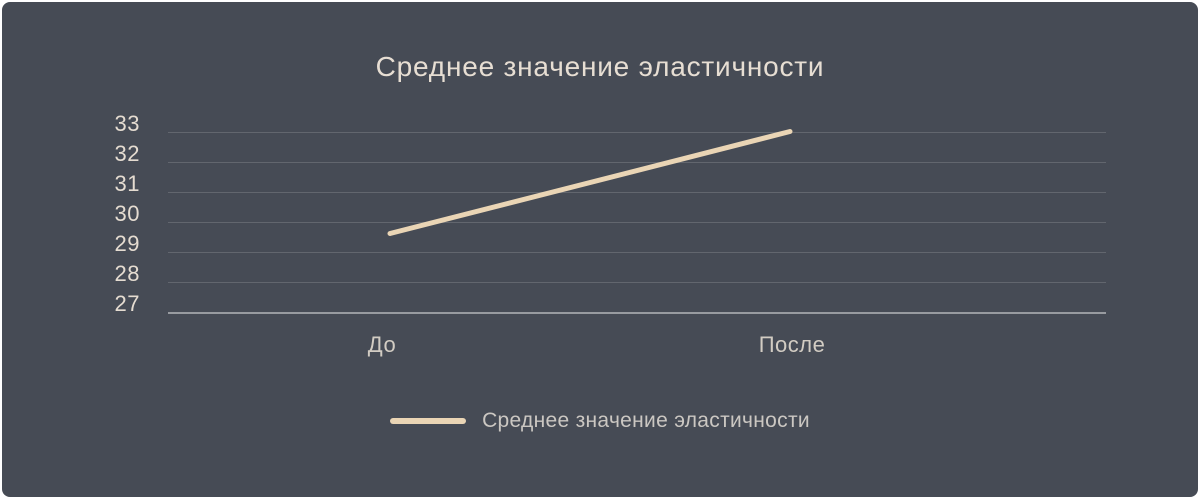 This screenshot has width=1200, height=500. I want to click on y-tick-label: 27, so click(127, 303).